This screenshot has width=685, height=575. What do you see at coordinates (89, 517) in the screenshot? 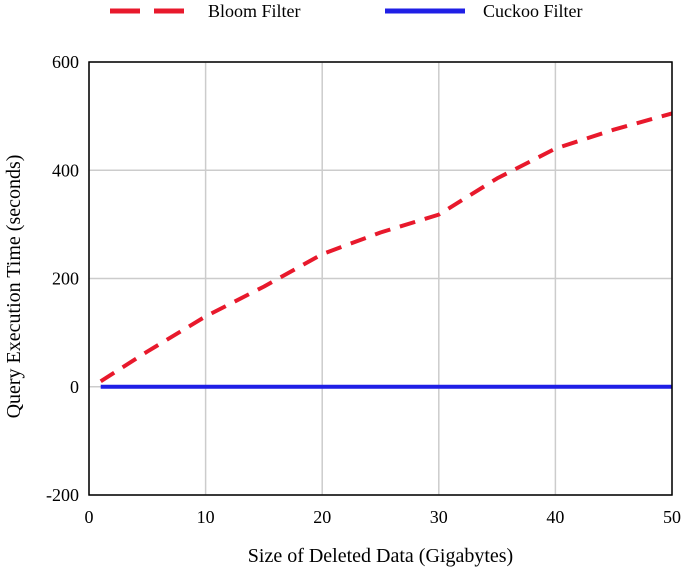
I see `x-tick-label: 0` at bounding box center [89, 517].